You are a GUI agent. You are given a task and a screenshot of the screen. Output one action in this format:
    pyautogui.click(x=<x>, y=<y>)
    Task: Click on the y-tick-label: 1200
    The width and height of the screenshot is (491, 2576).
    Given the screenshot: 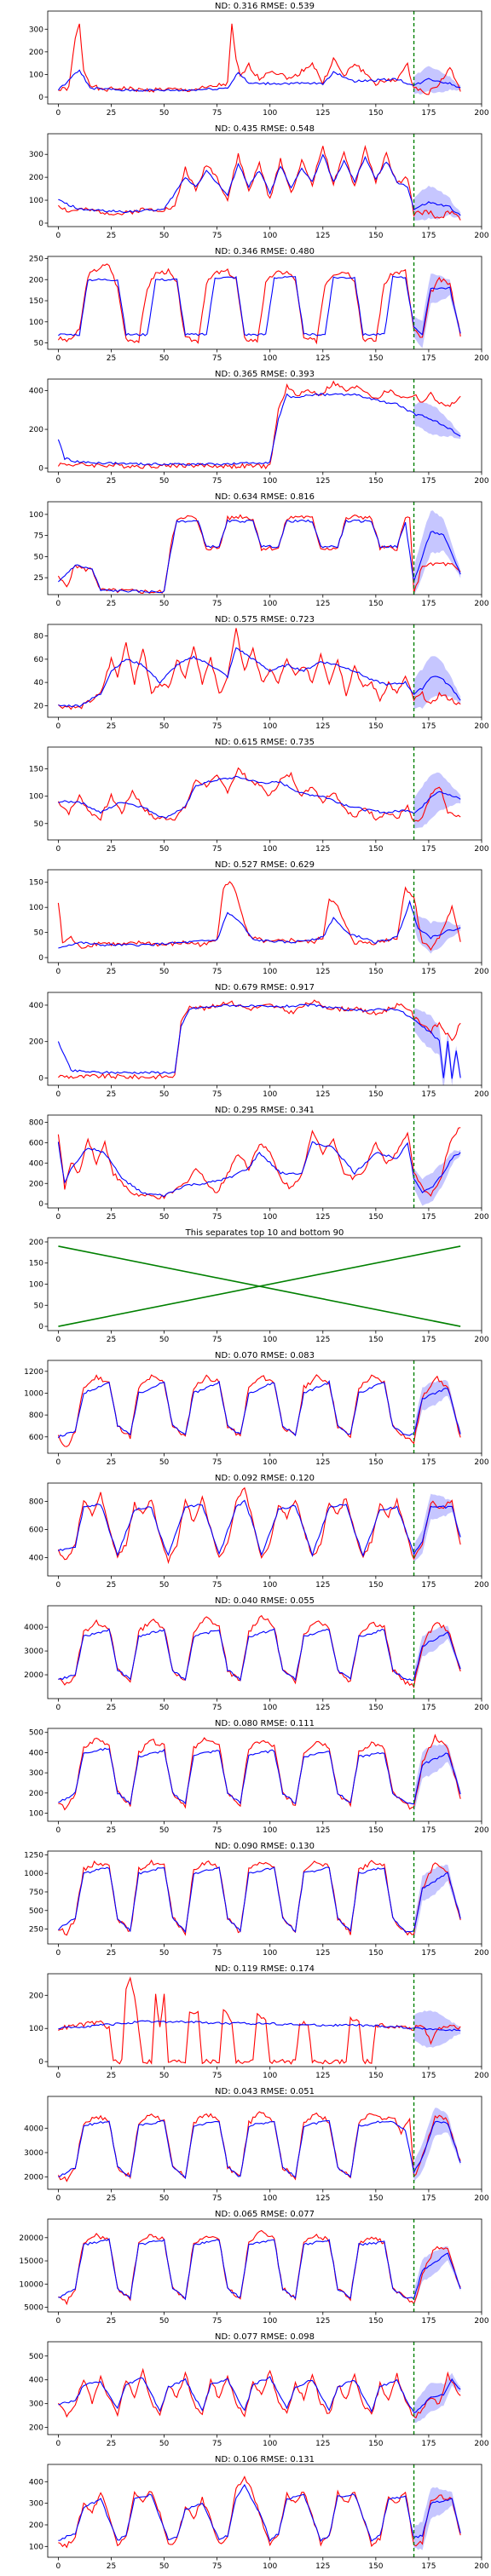 What is the action you would take?
    pyautogui.click(x=33, y=1373)
    